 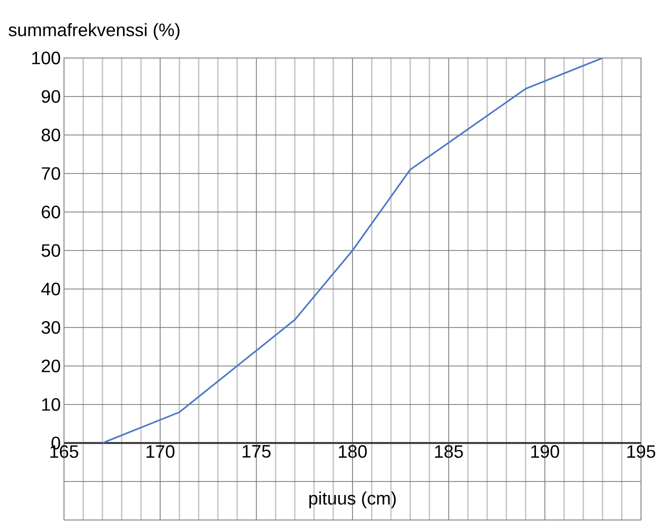 I want to click on x-tick-label: 175, so click(x=256, y=451).